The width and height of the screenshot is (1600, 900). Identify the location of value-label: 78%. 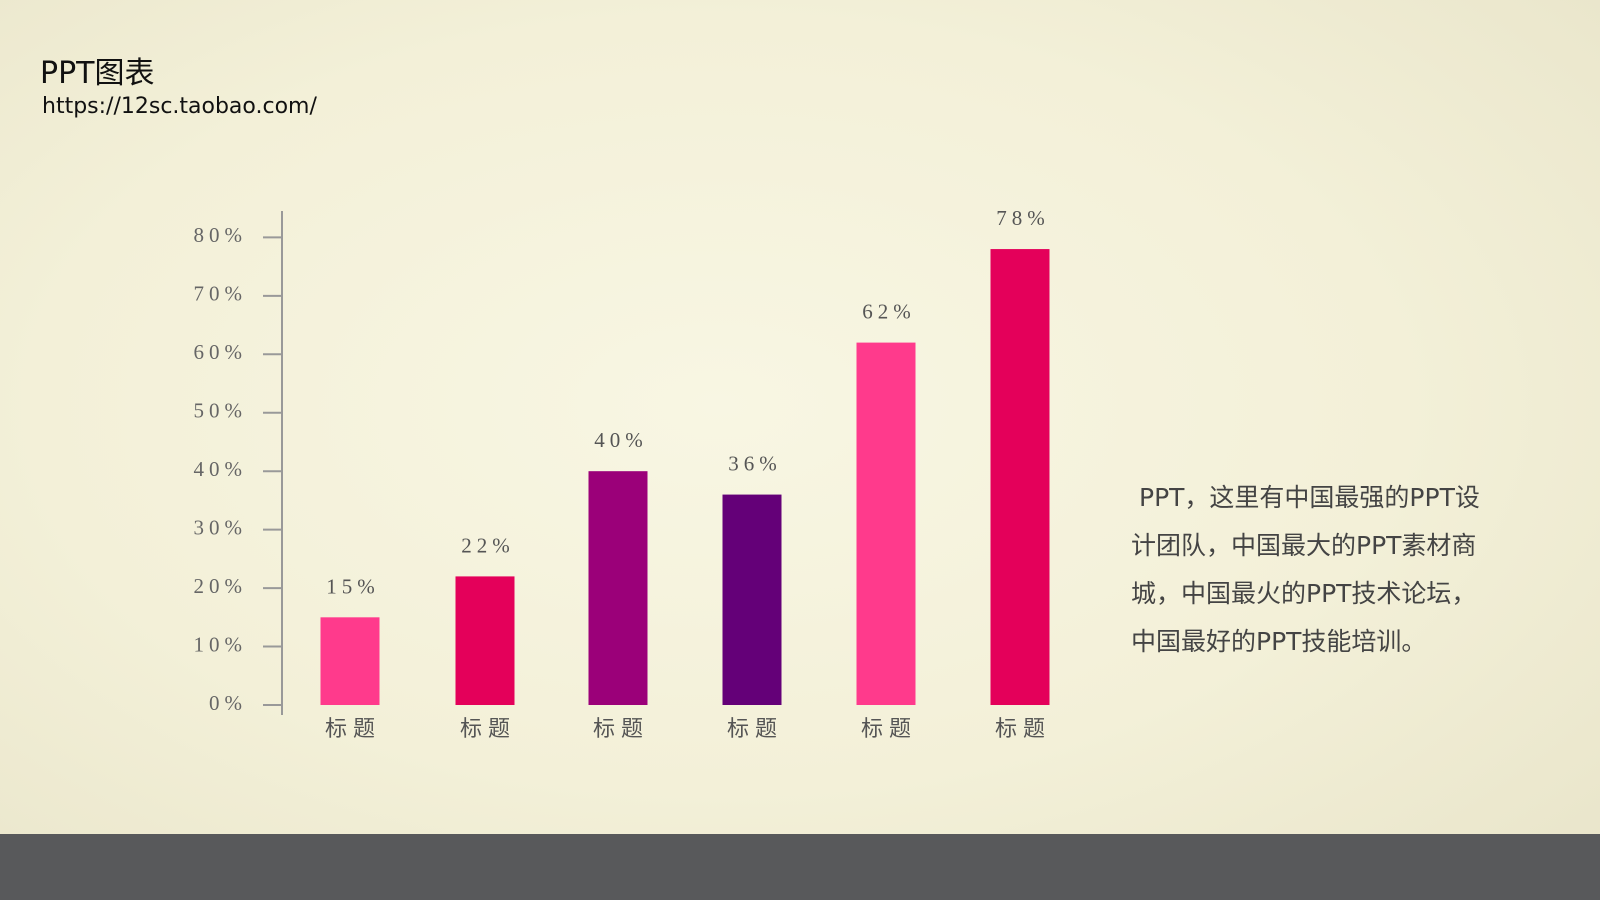
(1023, 218).